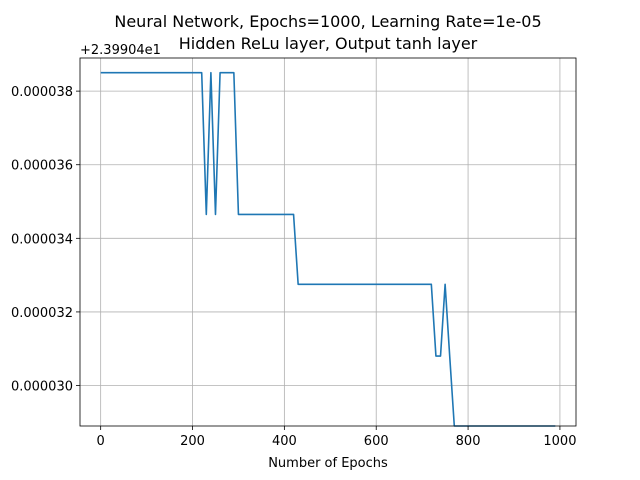  What do you see at coordinates (192, 441) in the screenshot?
I see `x-tick-label: 200` at bounding box center [192, 441].